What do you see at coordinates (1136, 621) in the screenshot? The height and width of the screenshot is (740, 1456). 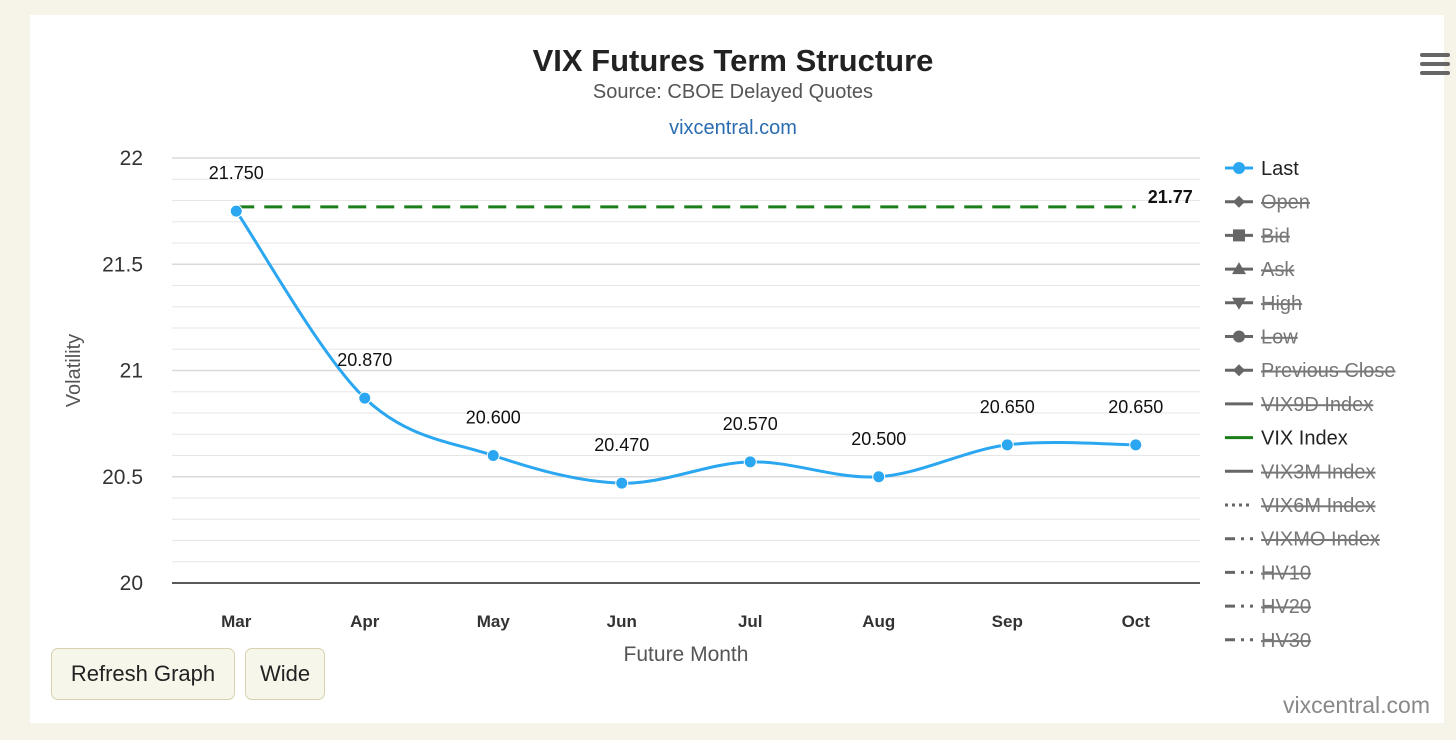 I see `x-tick-label: Oct` at bounding box center [1136, 621].